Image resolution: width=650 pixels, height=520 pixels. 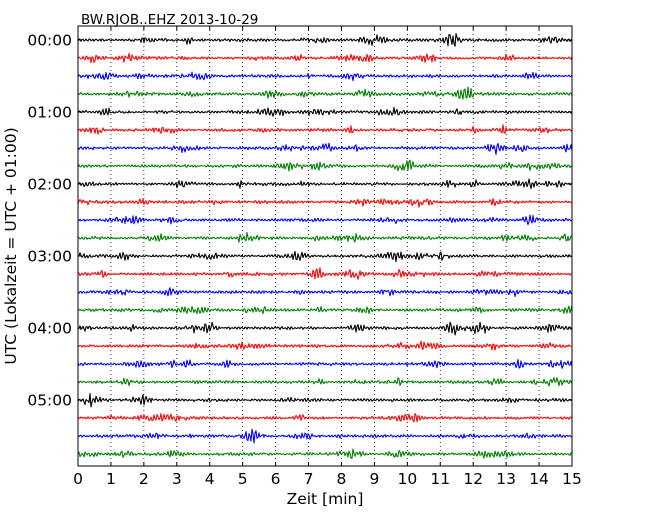 What do you see at coordinates (276, 479) in the screenshot?
I see `x-tick-label: 6` at bounding box center [276, 479].